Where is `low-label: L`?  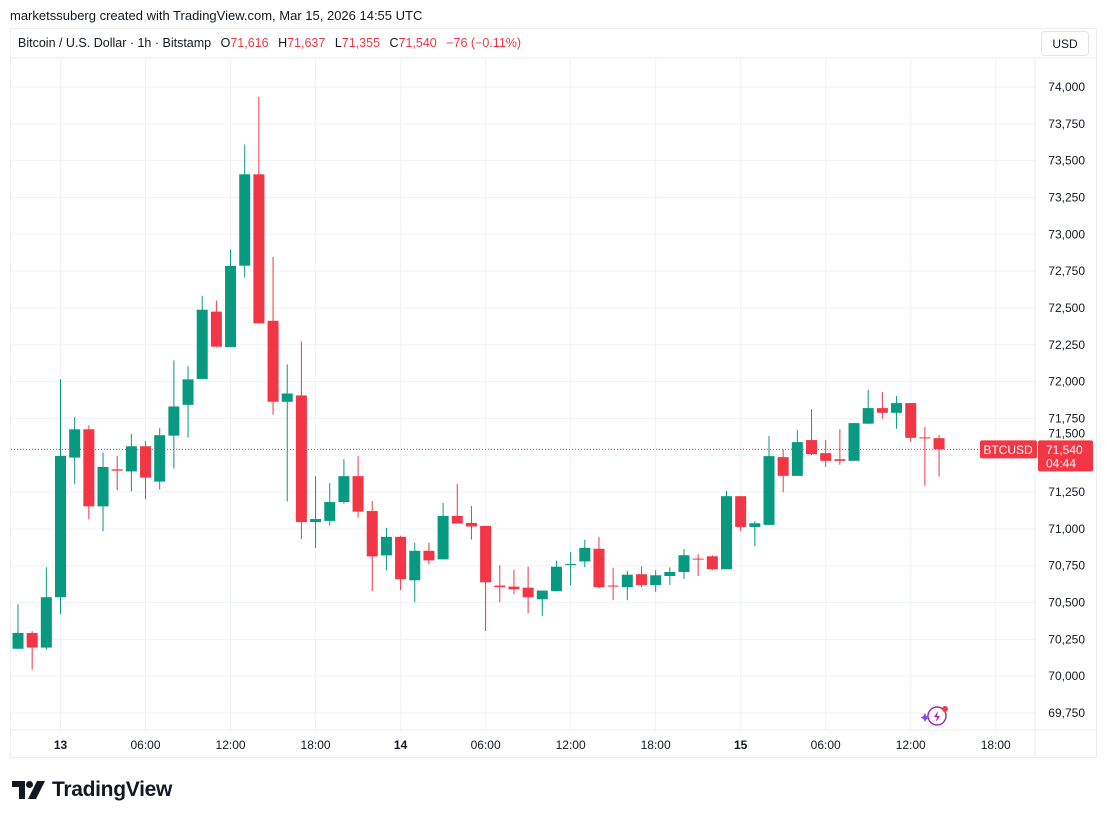
low-label: L is located at coordinates (338, 43).